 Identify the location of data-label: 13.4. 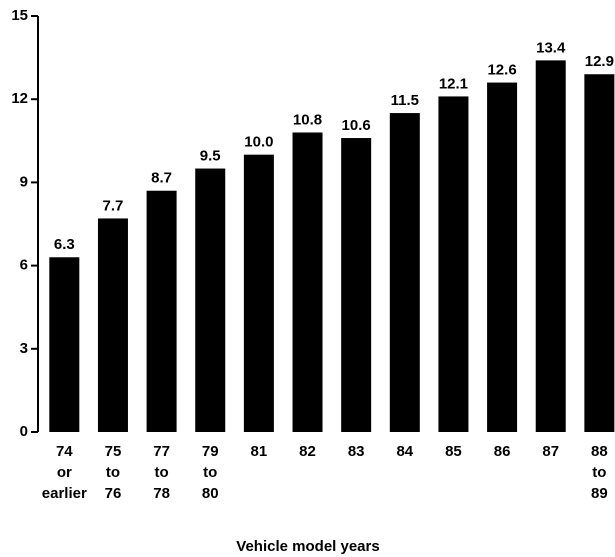
(551, 47).